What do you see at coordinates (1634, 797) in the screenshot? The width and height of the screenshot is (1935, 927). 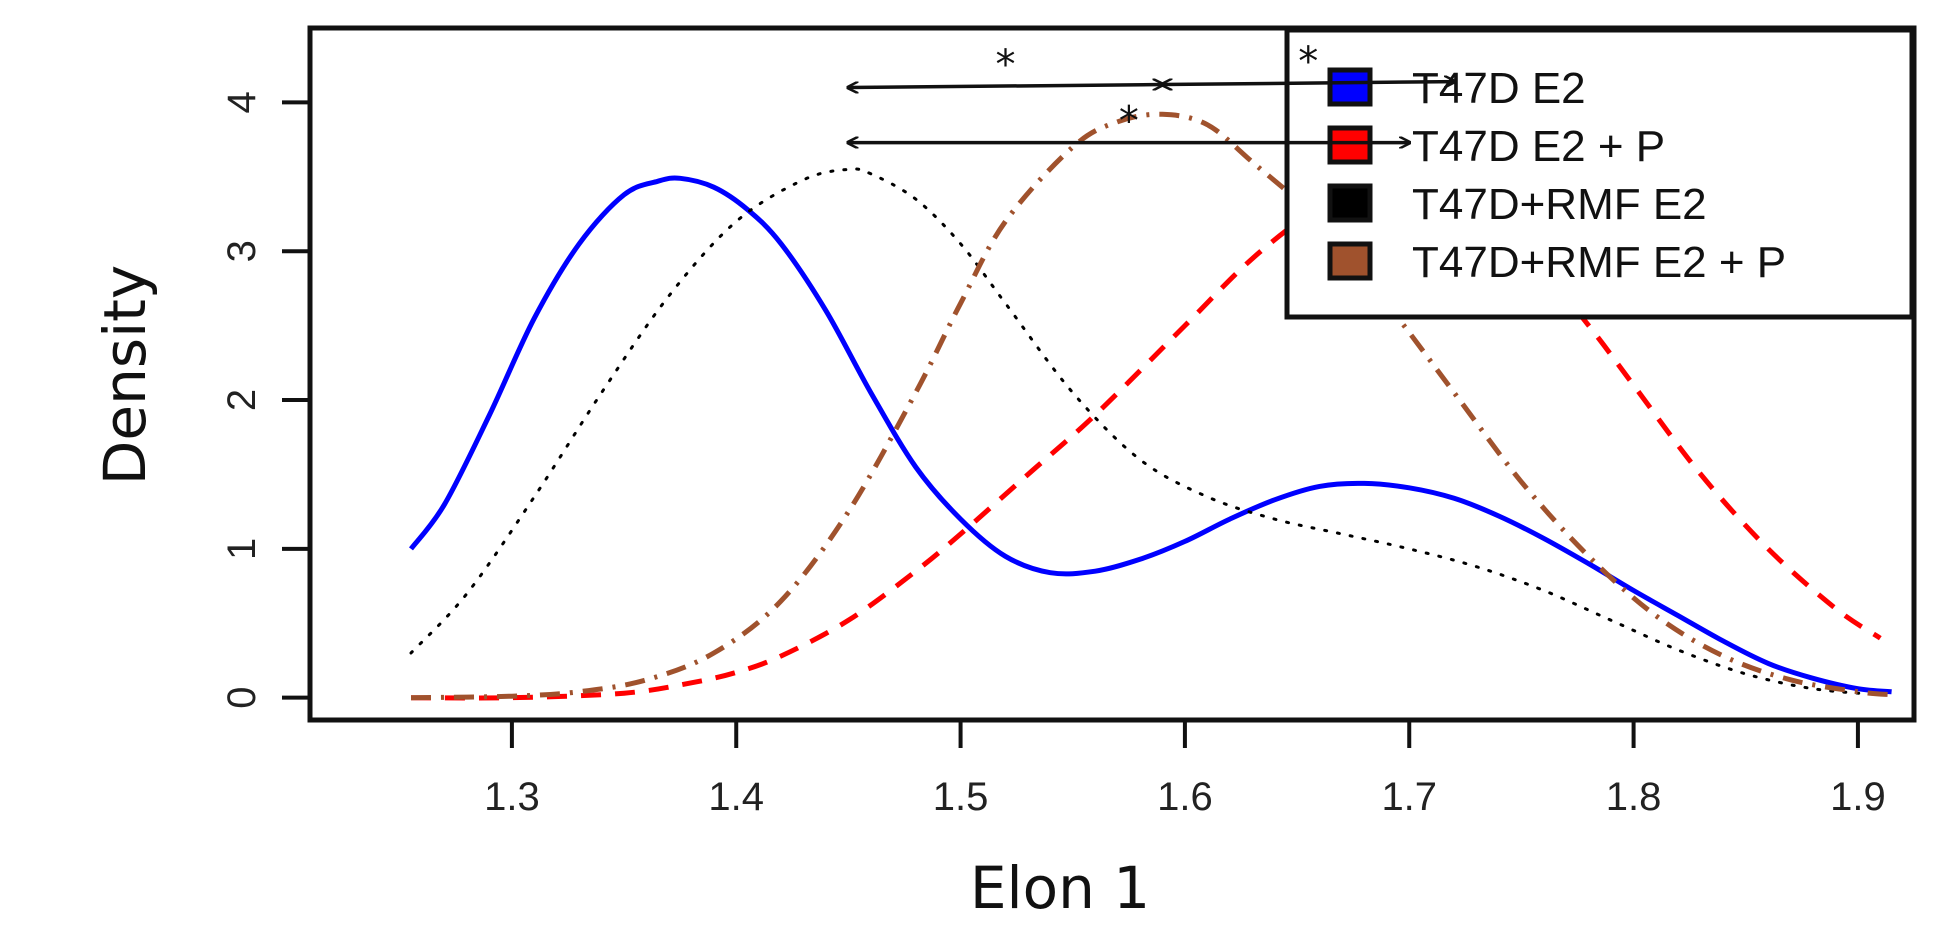 I see `x-tick-label: 1.8` at bounding box center [1634, 797].